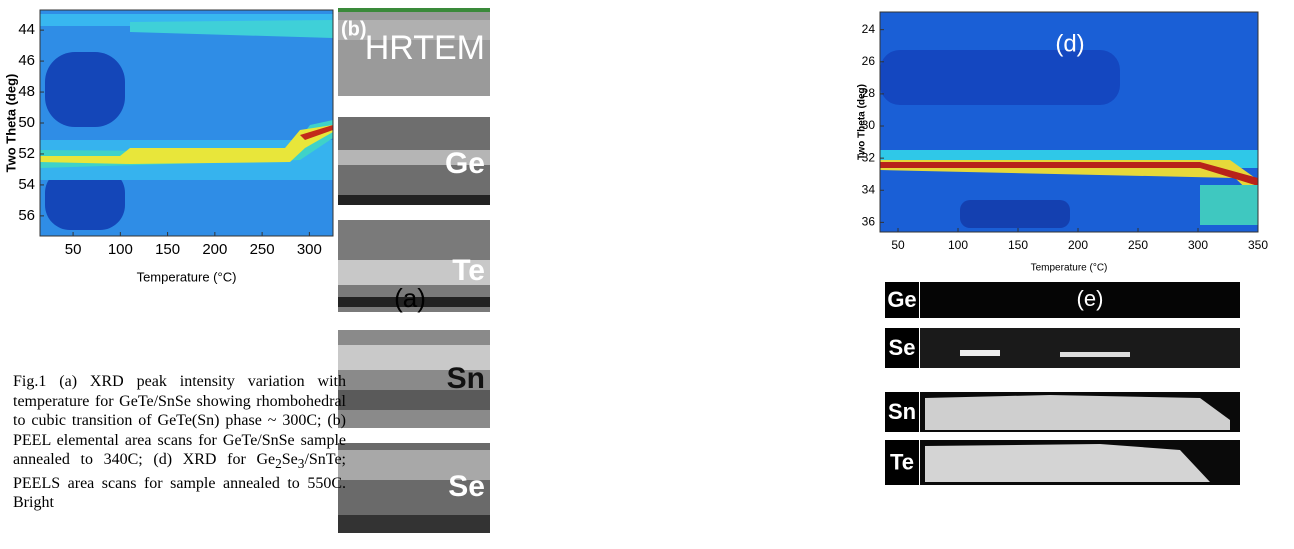  I want to click on strips-e, so click(1080, 383).